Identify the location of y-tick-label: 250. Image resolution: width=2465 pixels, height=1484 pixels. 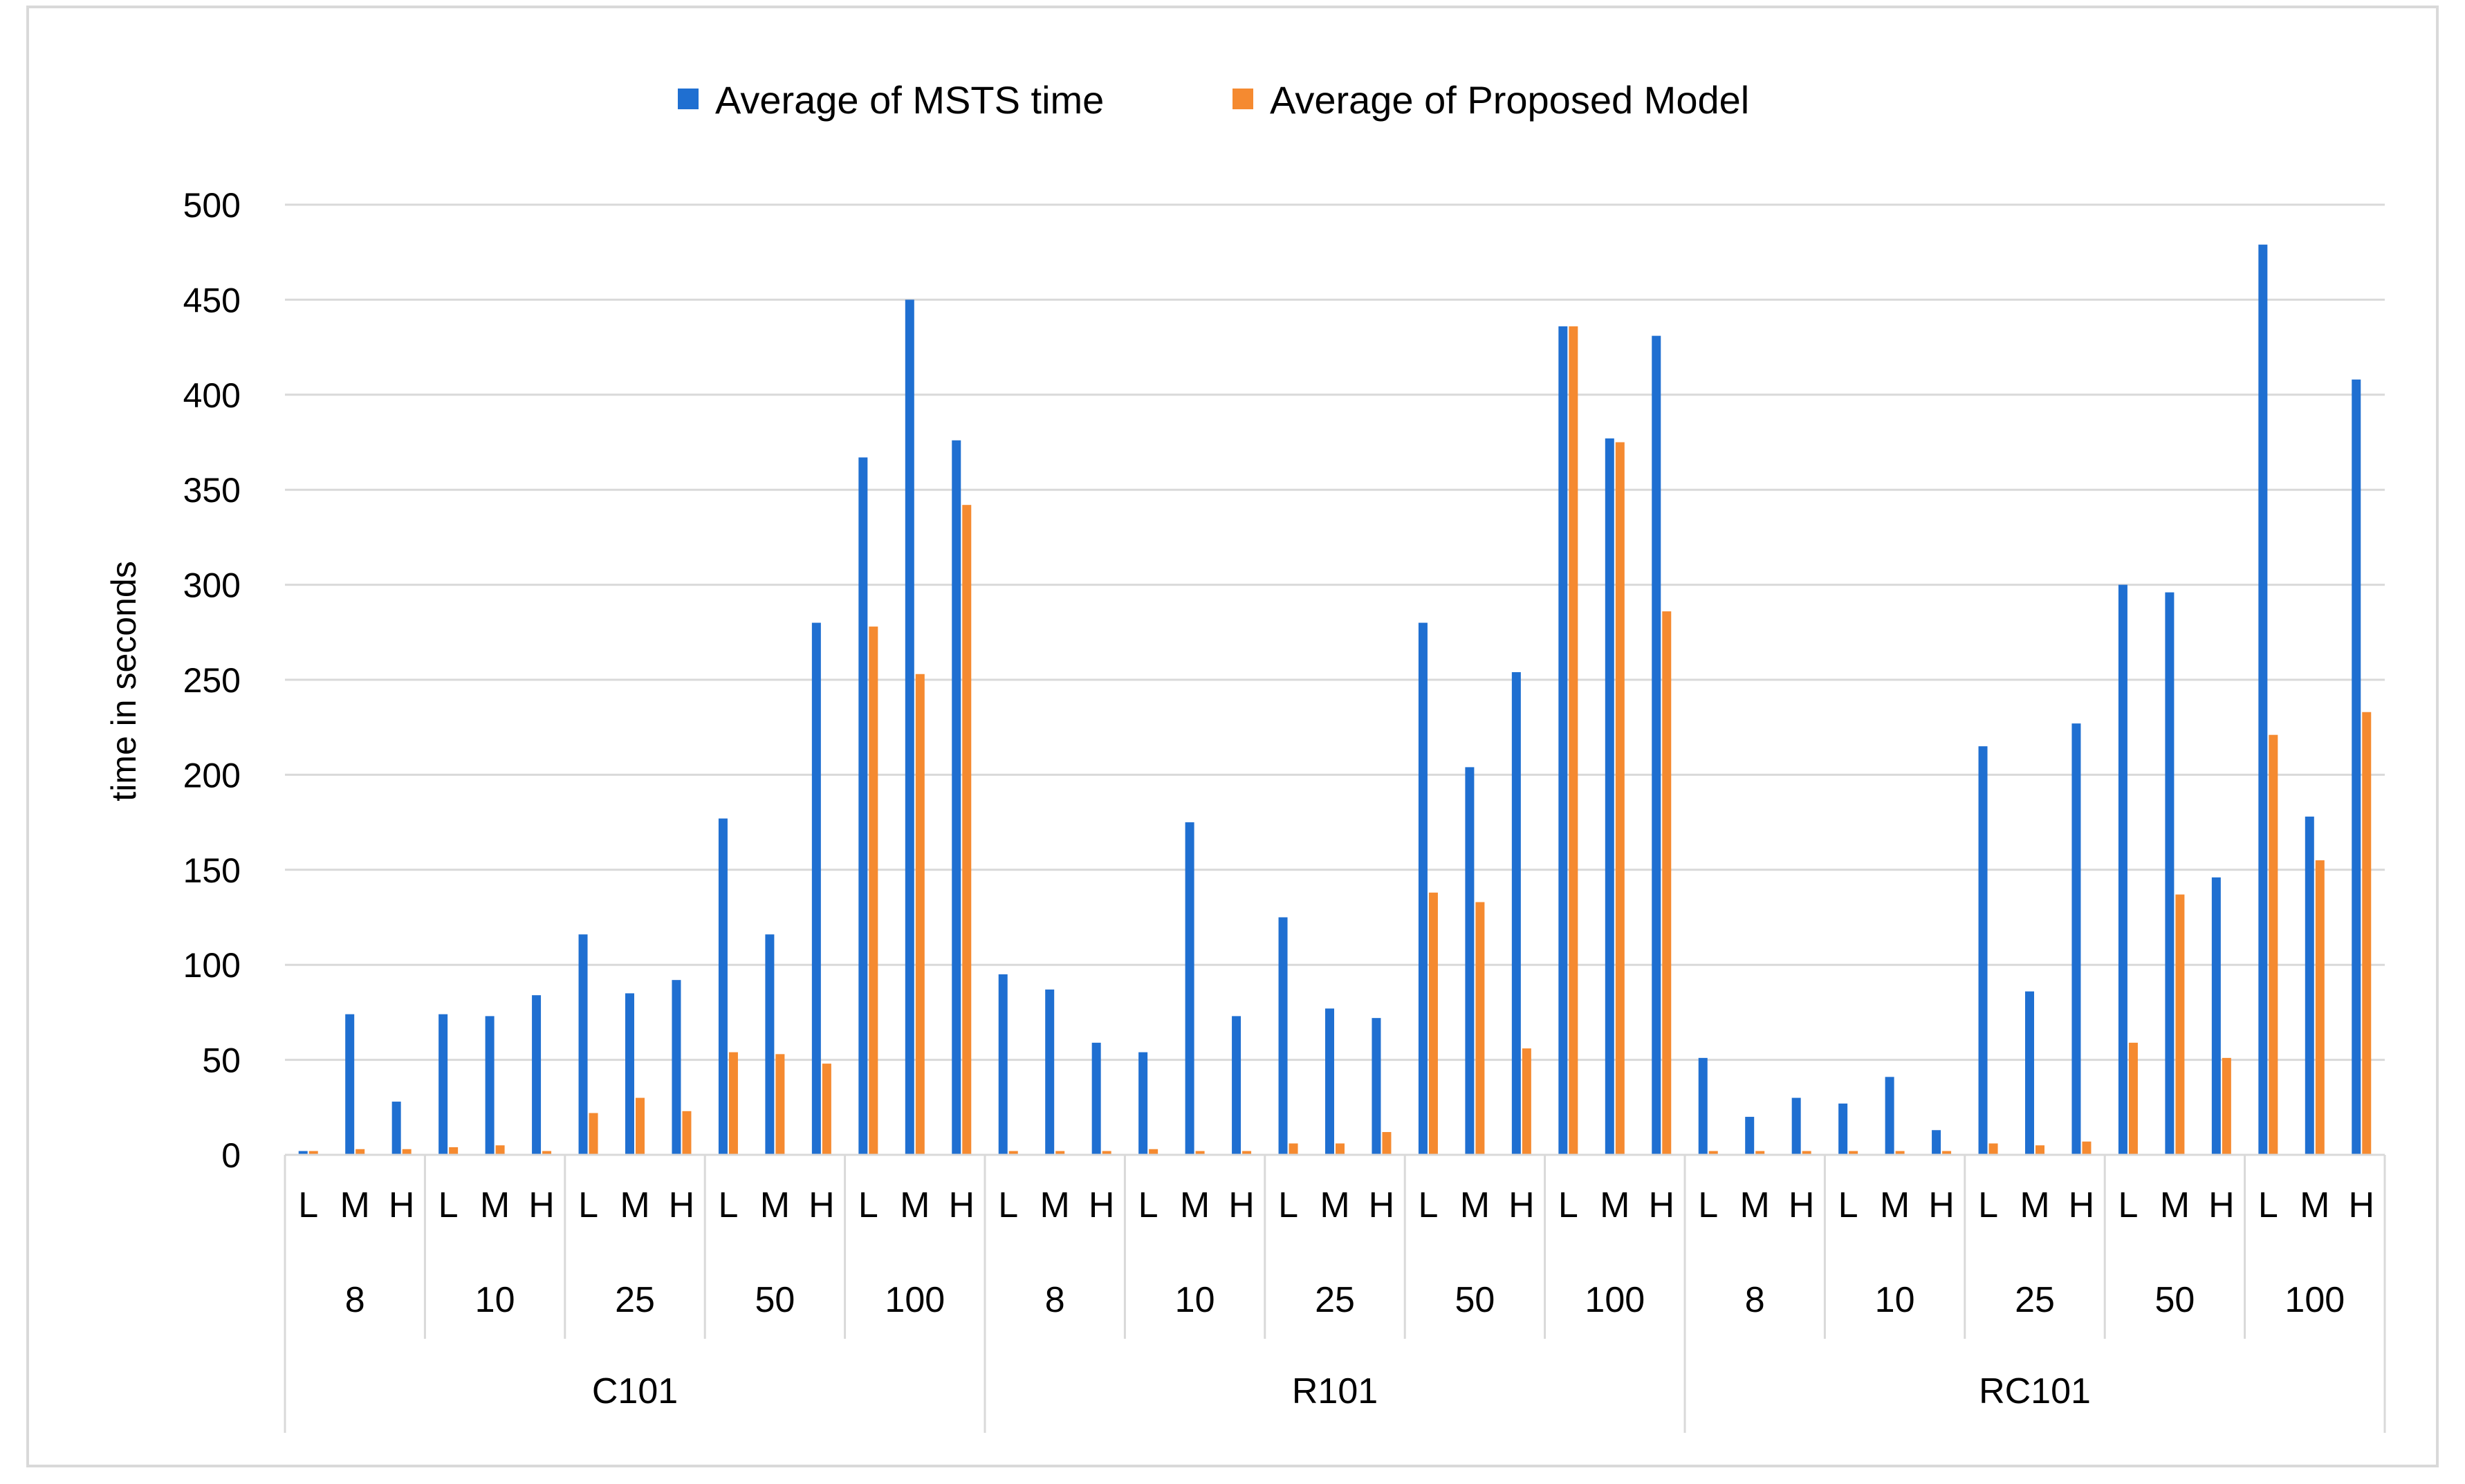
(212, 680).